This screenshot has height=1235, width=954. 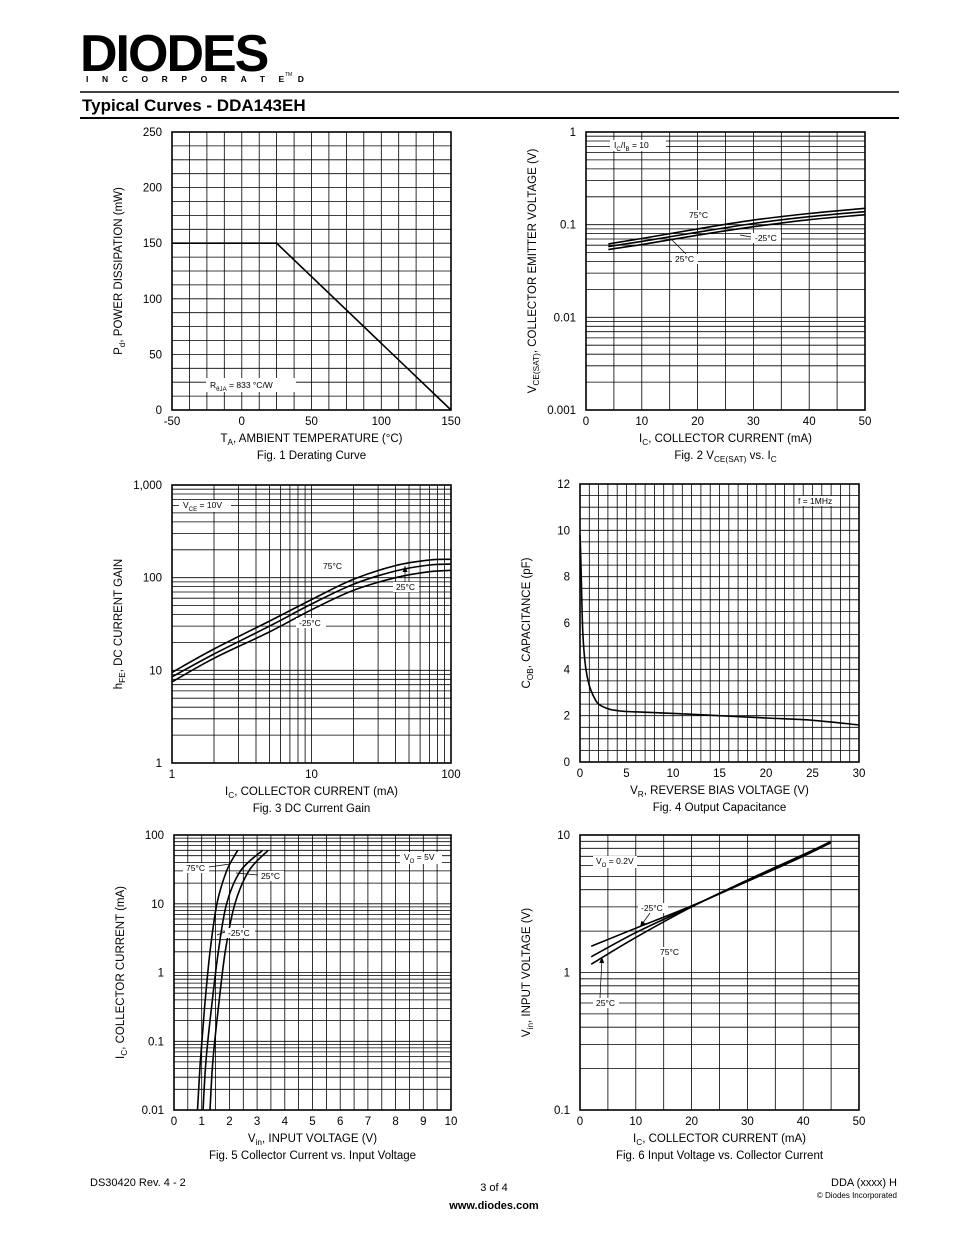 What do you see at coordinates (493, 1206) in the screenshot?
I see `website-link: www.diodes.com` at bounding box center [493, 1206].